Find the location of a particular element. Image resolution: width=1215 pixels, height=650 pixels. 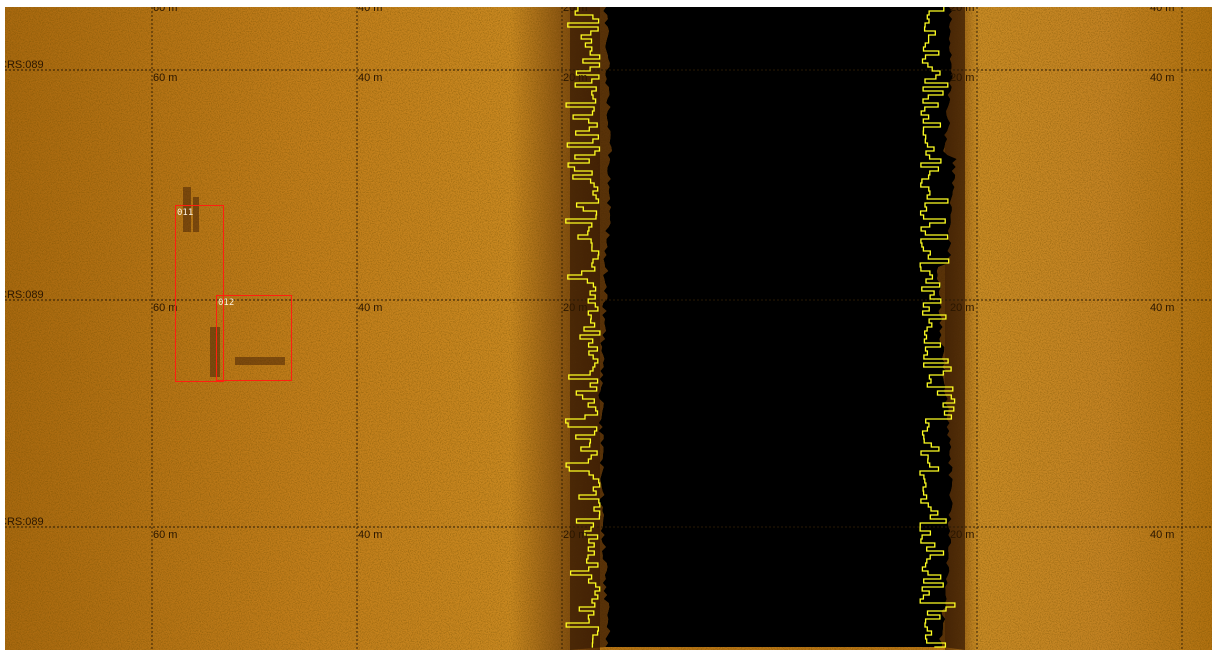

port-nadir-fringe is located at coordinates (591, 328).